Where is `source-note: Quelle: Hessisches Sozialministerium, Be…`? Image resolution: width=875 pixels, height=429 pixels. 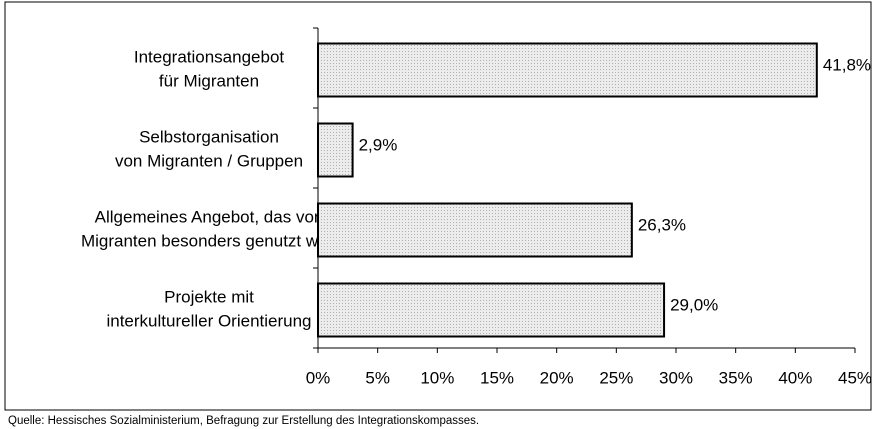
source-note: Quelle: Hessisches Sozialministerium, Be… is located at coordinates (243, 421).